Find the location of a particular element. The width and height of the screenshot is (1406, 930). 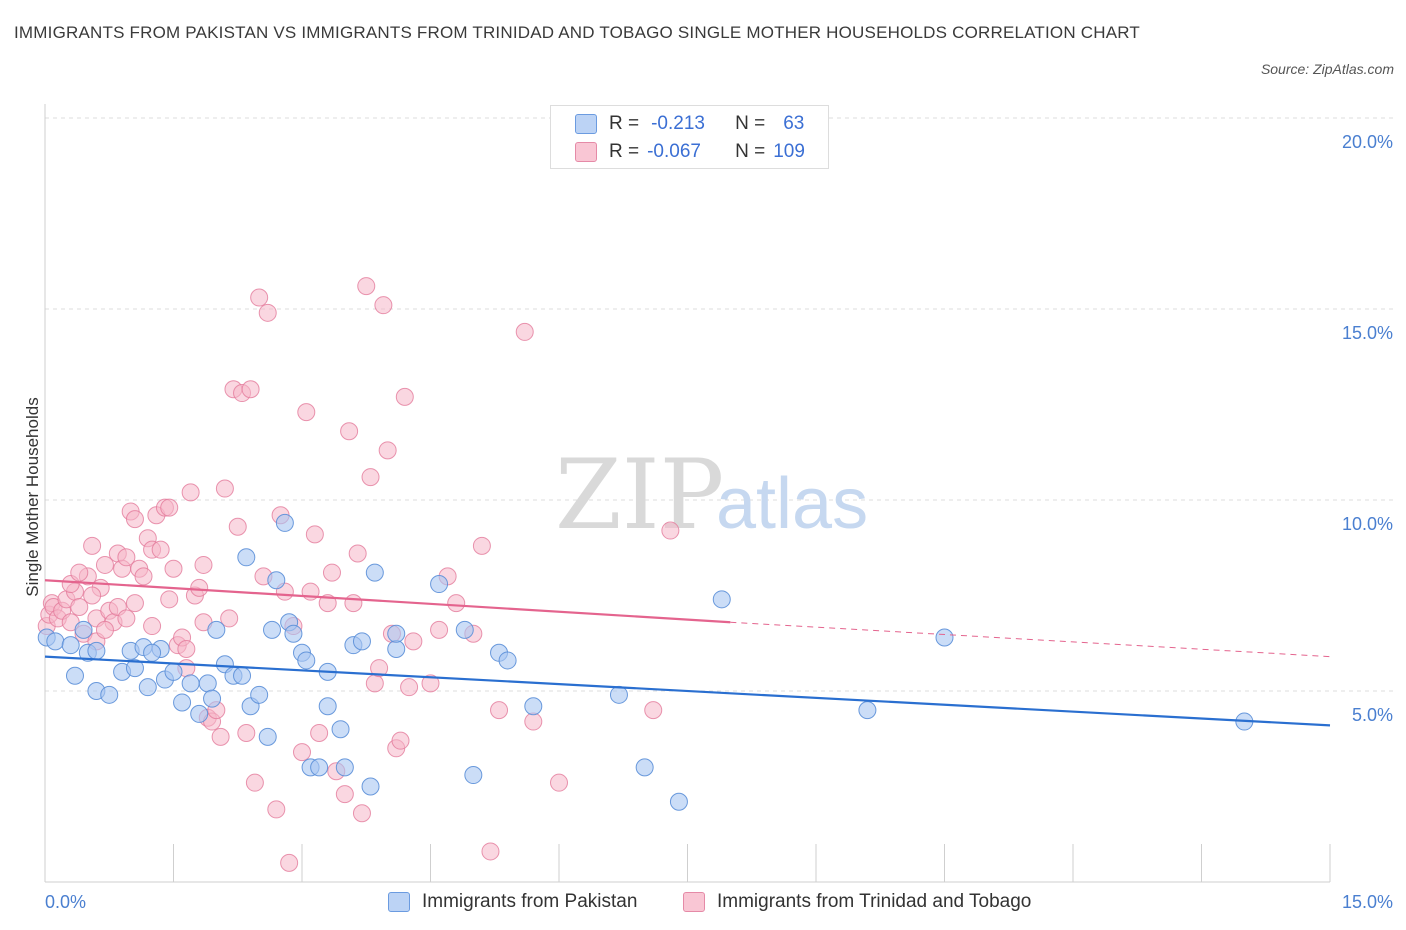

trend-lines is located at coordinates (687, 653).